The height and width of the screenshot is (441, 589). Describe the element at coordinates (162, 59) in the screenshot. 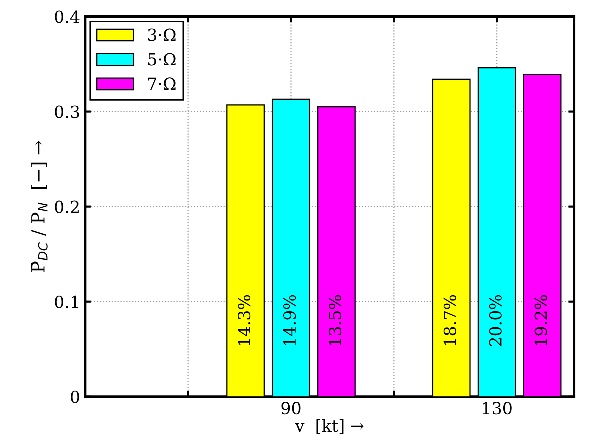

I see `legend-label: 5·Ω` at that location.